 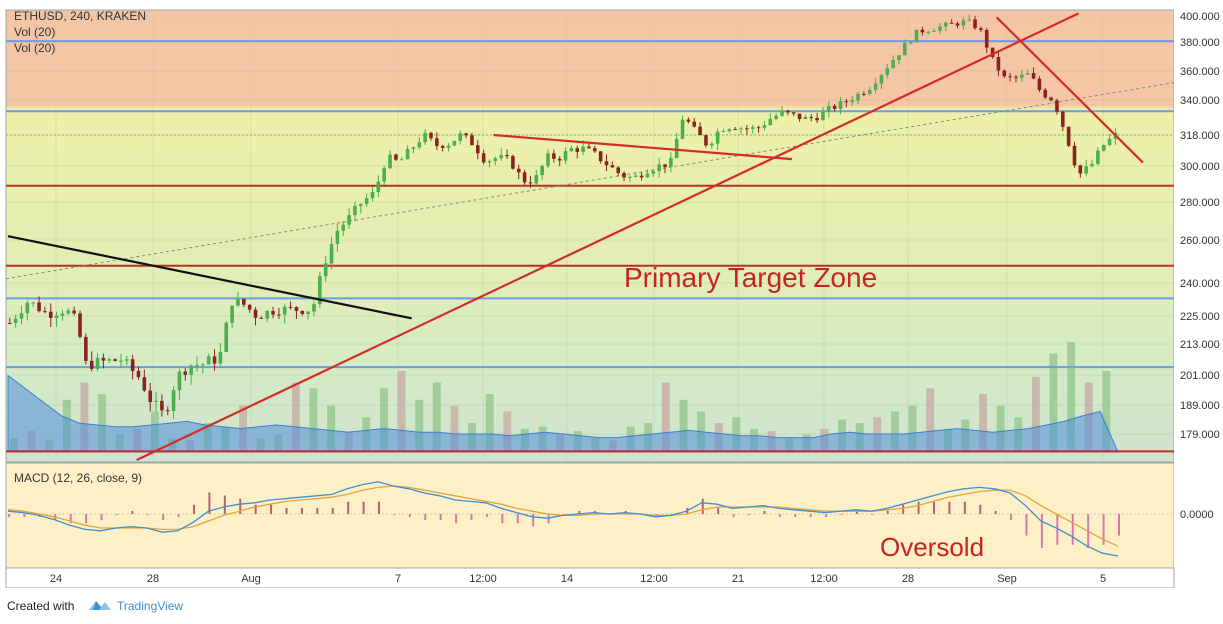 I want to click on price-axis, so click(x=1198, y=236).